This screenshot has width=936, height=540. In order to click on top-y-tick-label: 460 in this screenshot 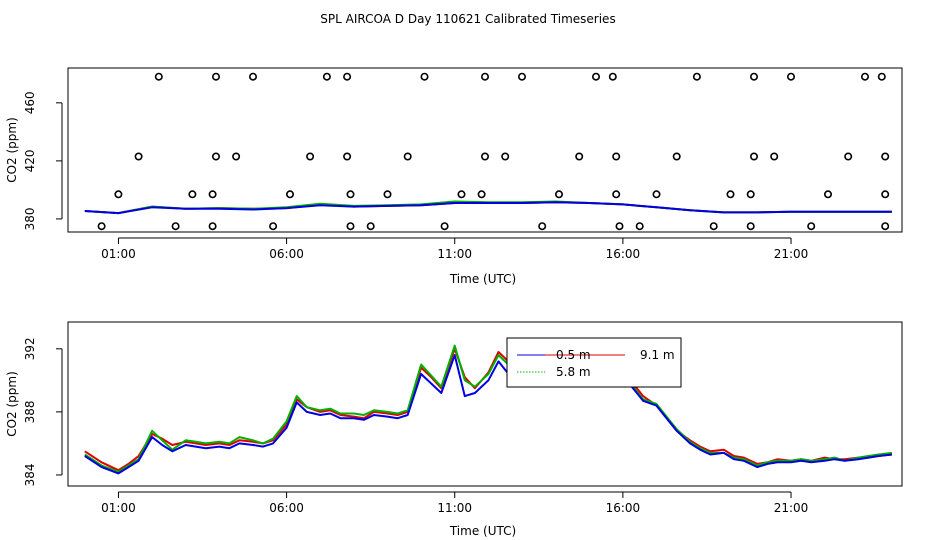, I will do `click(30, 102)`.